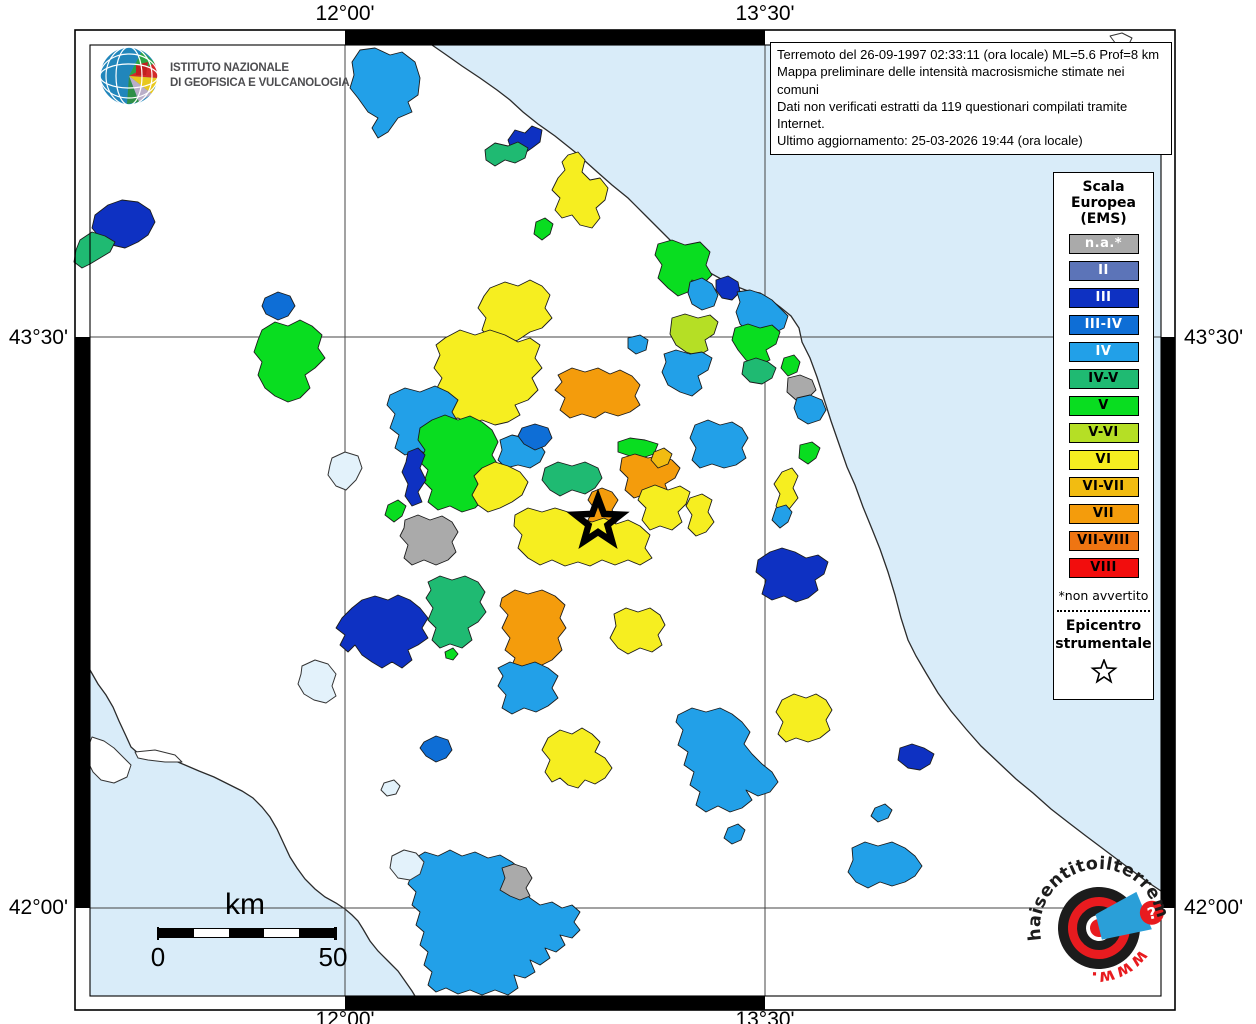 The height and width of the screenshot is (1024, 1256). Describe the element at coordinates (1103, 670) in the screenshot. I see `epicenter-star-legend-icon` at that location.